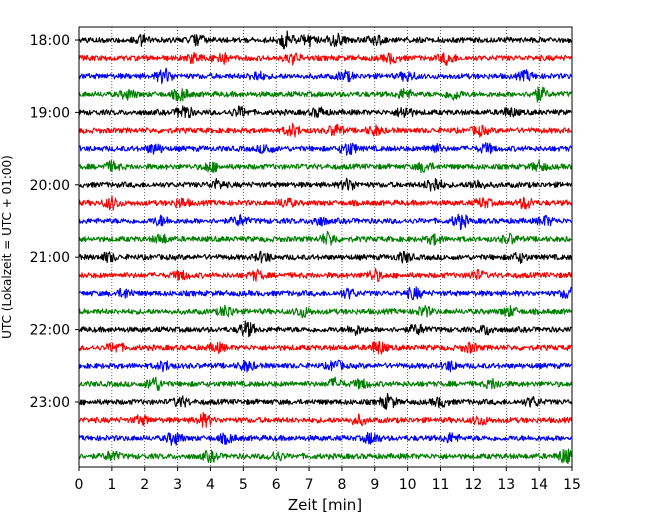 The width and height of the screenshot is (650, 520). What do you see at coordinates (325, 293) in the screenshot?
I see `trace-row-21:30` at bounding box center [325, 293].